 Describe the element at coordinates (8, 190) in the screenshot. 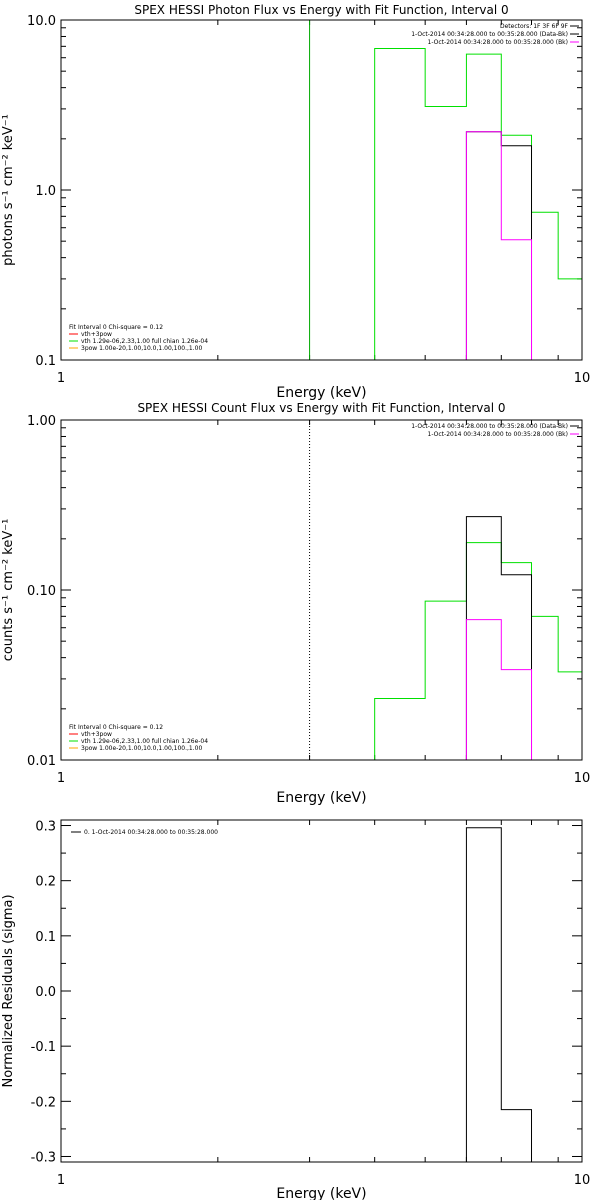

I see `y-axis-label: photons s⁻¹ cm⁻² keV⁻¹` at that location.